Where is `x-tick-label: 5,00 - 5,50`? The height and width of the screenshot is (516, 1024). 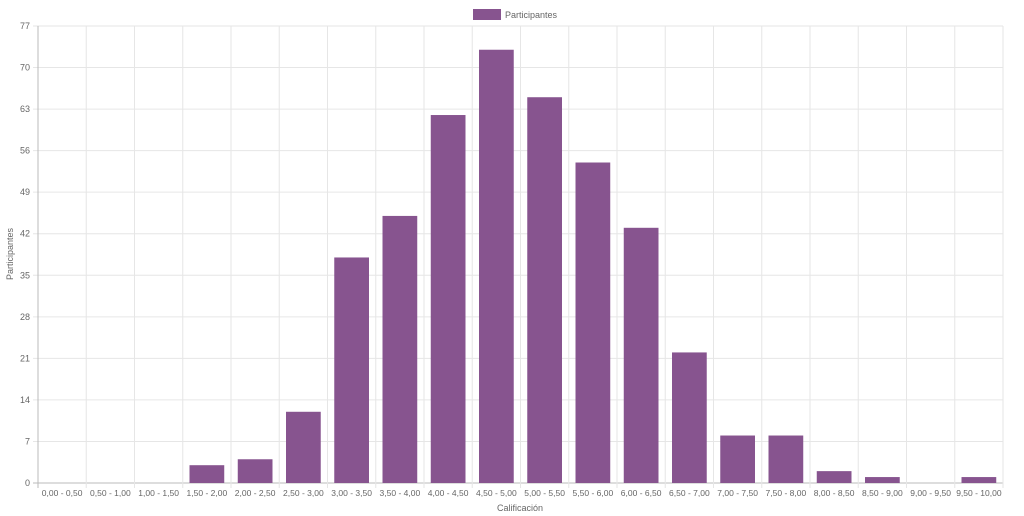 x-tick-label: 5,00 - 5,50 is located at coordinates (544, 493).